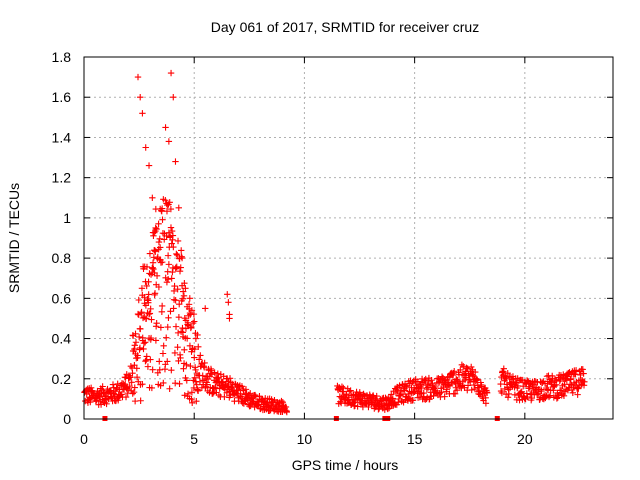 This screenshot has height=480, width=640. Describe the element at coordinates (62, 339) in the screenshot. I see `y-tick-label: 0.4` at that location.